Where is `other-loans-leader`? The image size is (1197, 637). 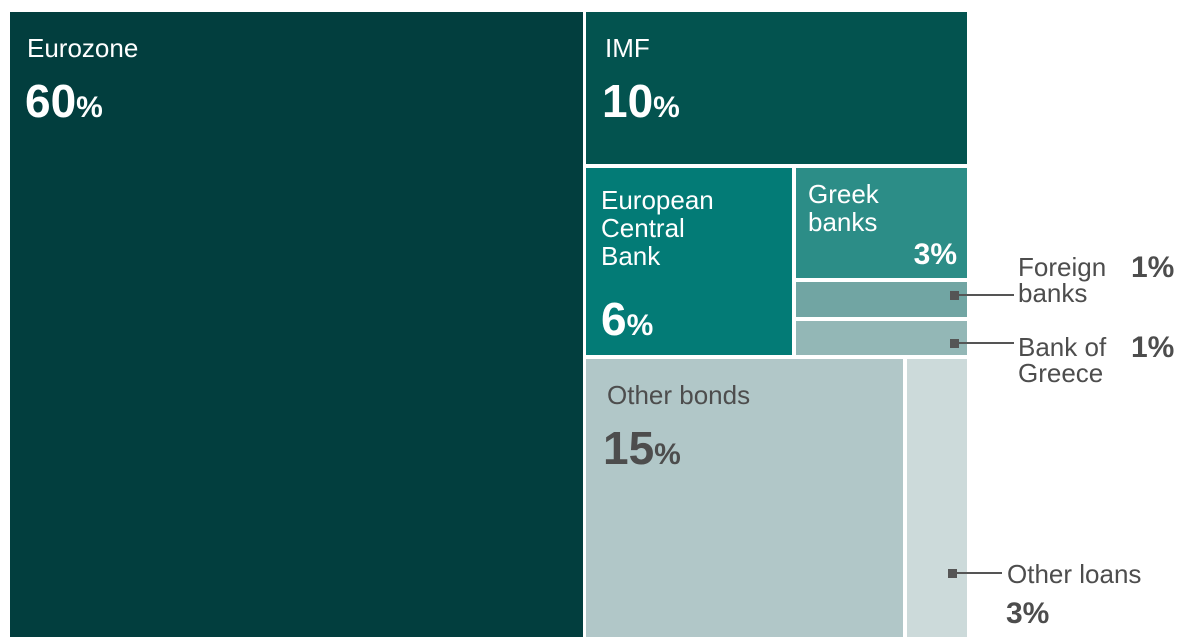 other-loans-leader is located at coordinates (979, 573).